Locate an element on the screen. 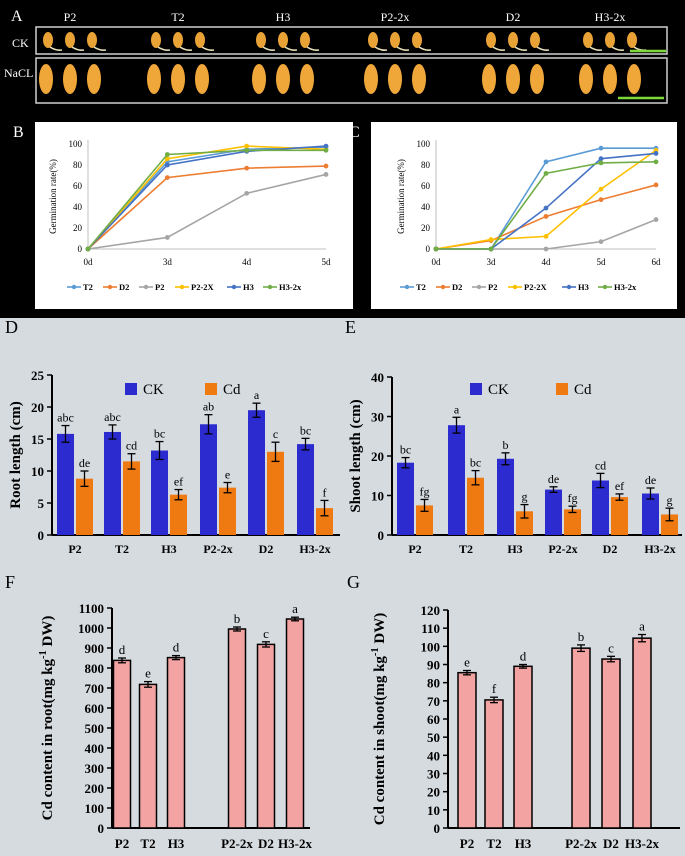  legend-marker-T2 is located at coordinates (407, 287).